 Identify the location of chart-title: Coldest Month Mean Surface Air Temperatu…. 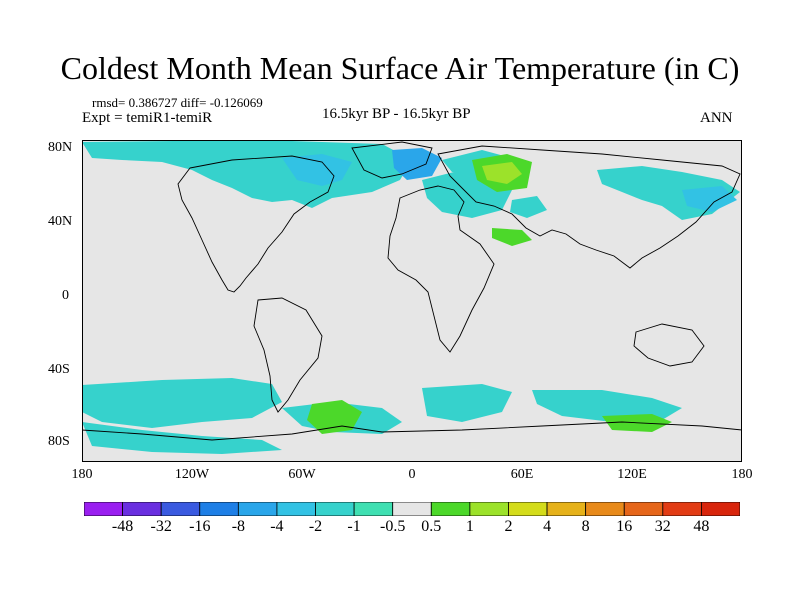
(400, 68).